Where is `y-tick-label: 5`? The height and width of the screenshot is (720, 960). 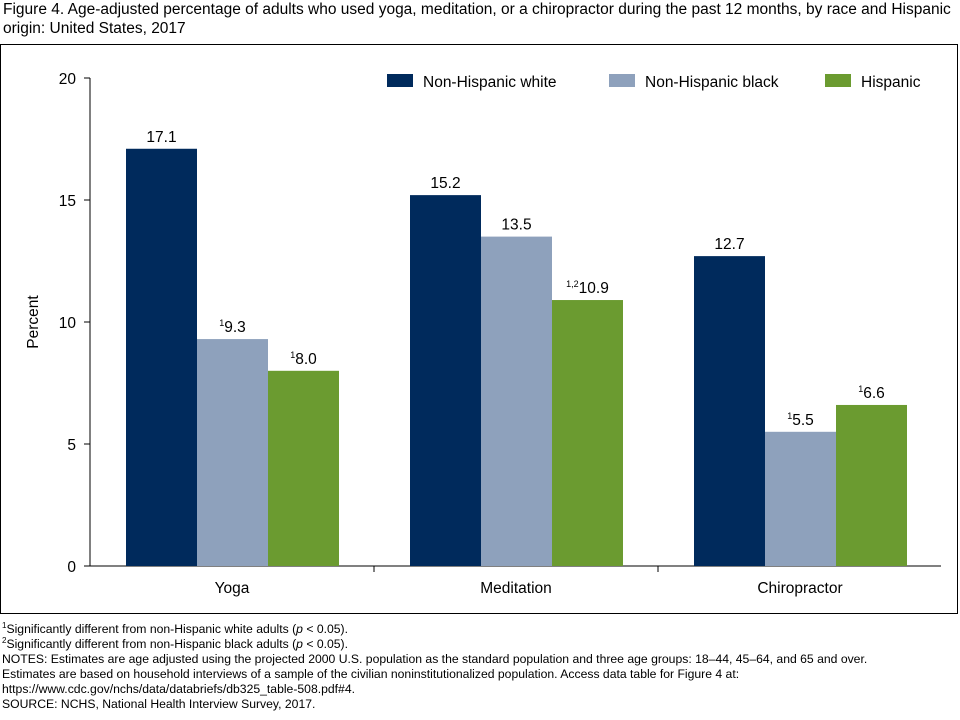
y-tick-label: 5 is located at coordinates (71, 445).